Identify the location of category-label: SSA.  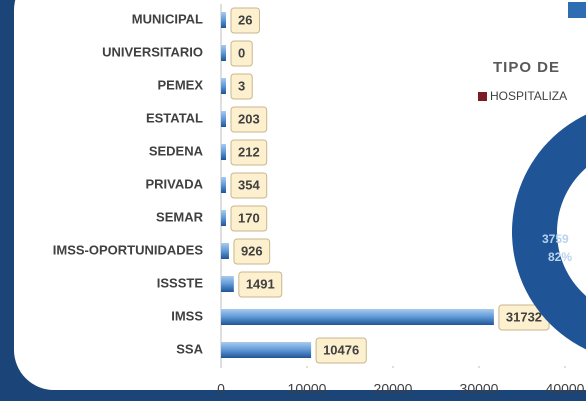
(189, 348).